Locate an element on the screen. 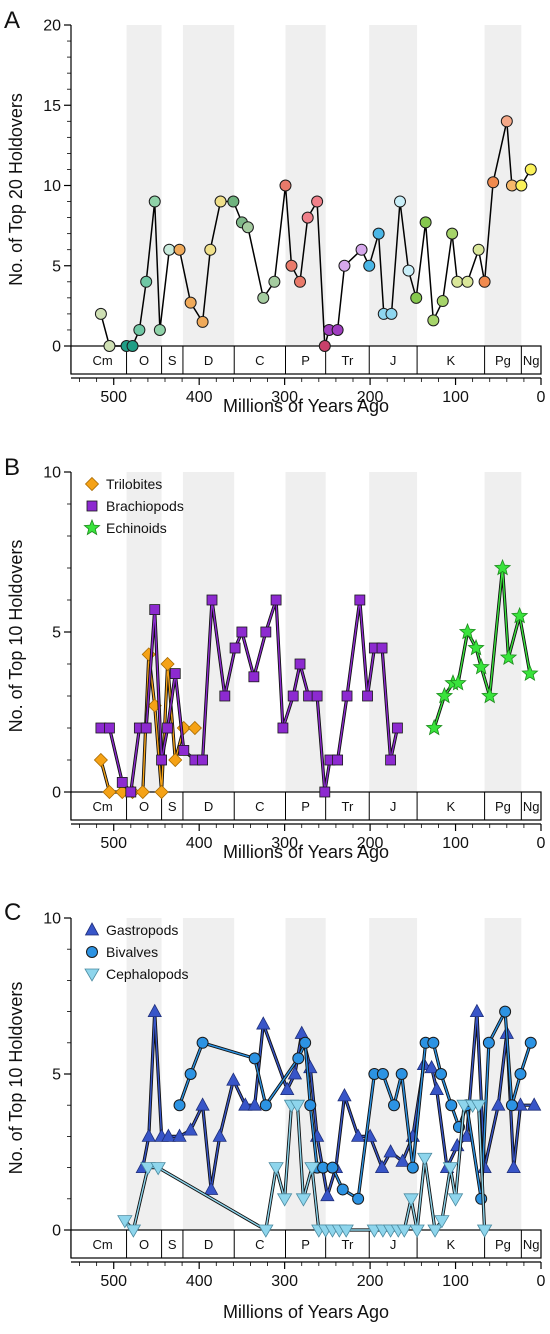  period-label-o: O is located at coordinates (144, 1244).